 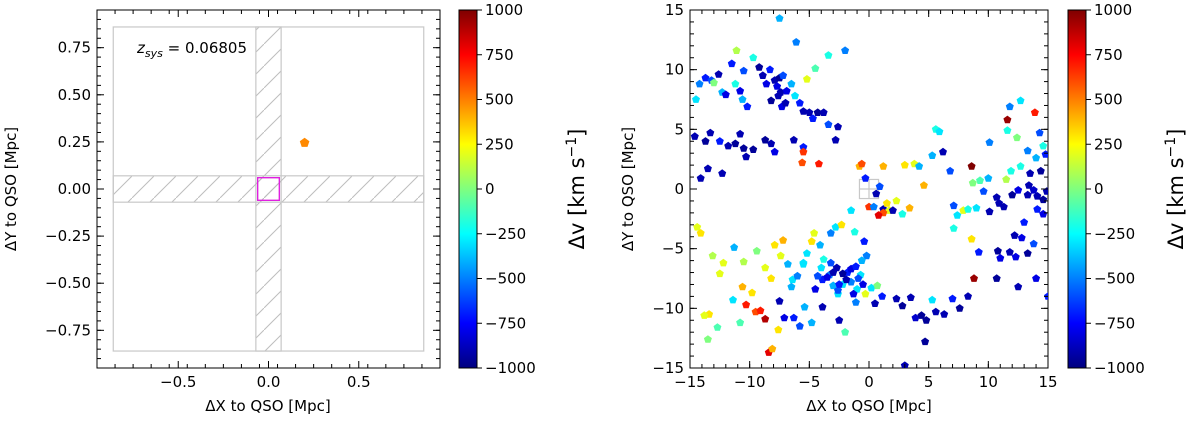 I want to click on left-xlabel: ΔX to QSO [Mpc], so click(x=267, y=406).